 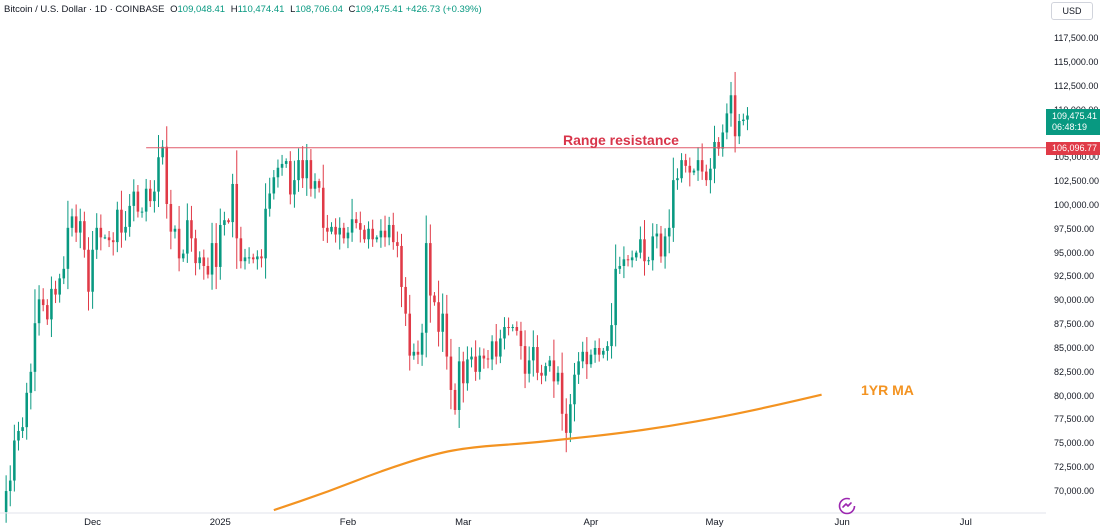 What do you see at coordinates (463, 522) in the screenshot?
I see `x-tick-label: Mar` at bounding box center [463, 522].